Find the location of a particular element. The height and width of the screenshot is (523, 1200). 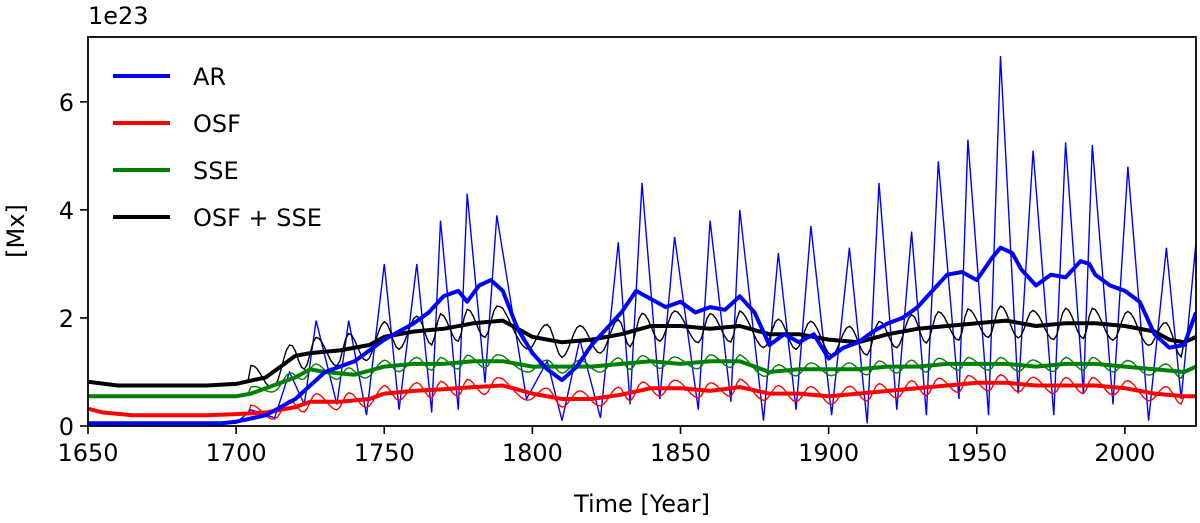

legend-label-ar: AR is located at coordinates (209, 77).